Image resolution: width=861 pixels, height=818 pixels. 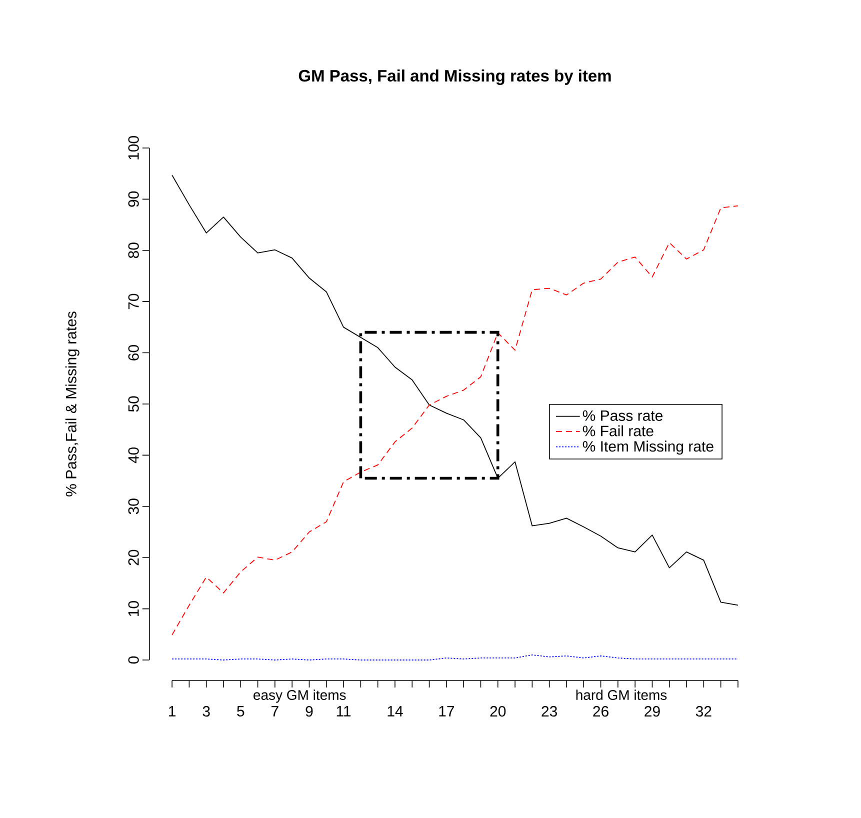 What do you see at coordinates (275, 711) in the screenshot?
I see `x-tick-label: 7` at bounding box center [275, 711].